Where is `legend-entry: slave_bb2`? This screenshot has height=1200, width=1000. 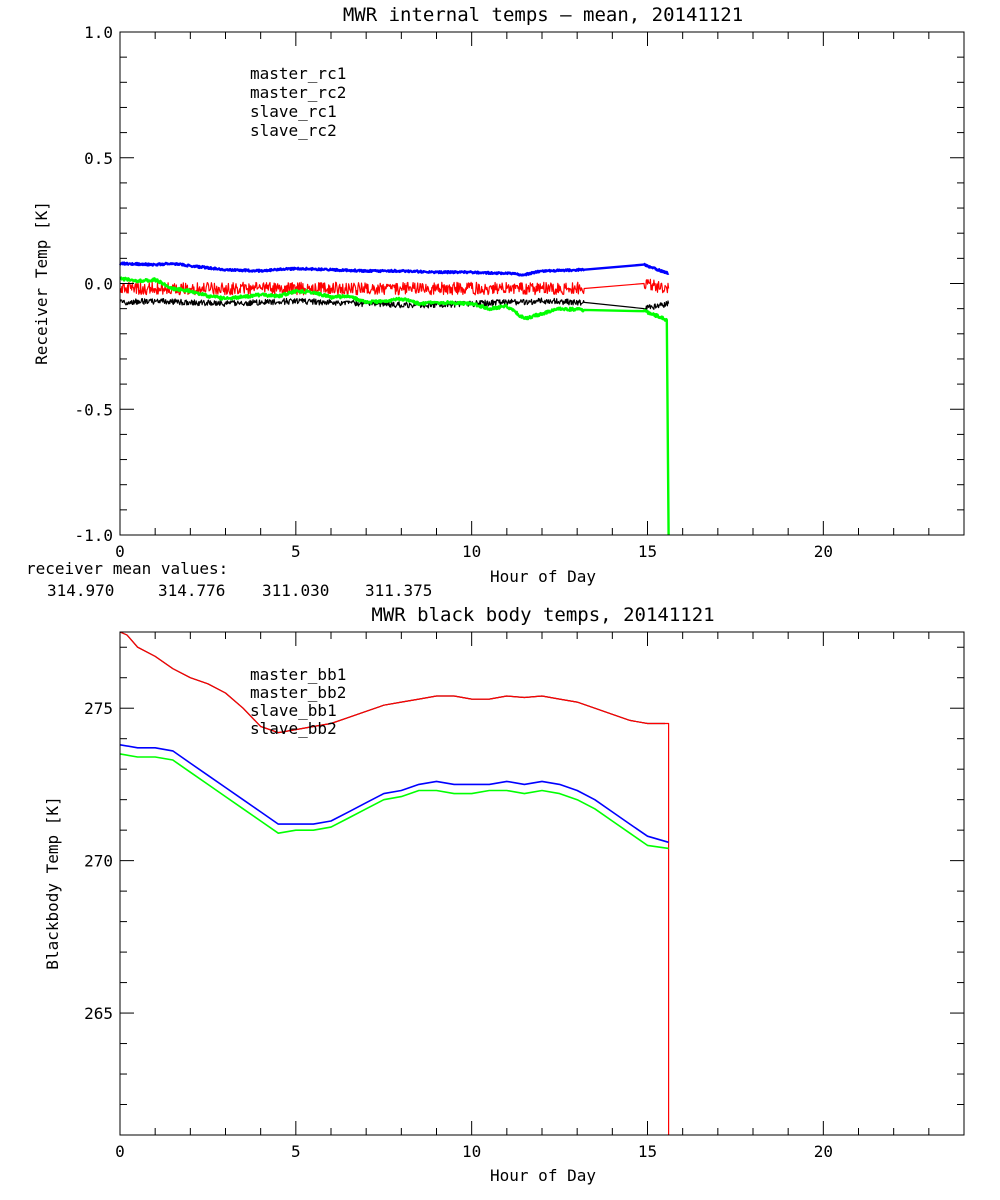
legend-entry: slave_bb2 is located at coordinates (293, 728).